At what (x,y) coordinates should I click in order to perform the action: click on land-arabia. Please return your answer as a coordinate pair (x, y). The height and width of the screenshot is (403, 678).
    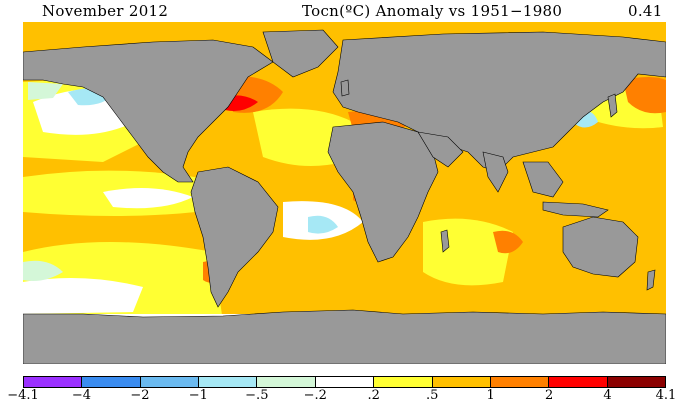
    Looking at the image, I should click on (440, 149).